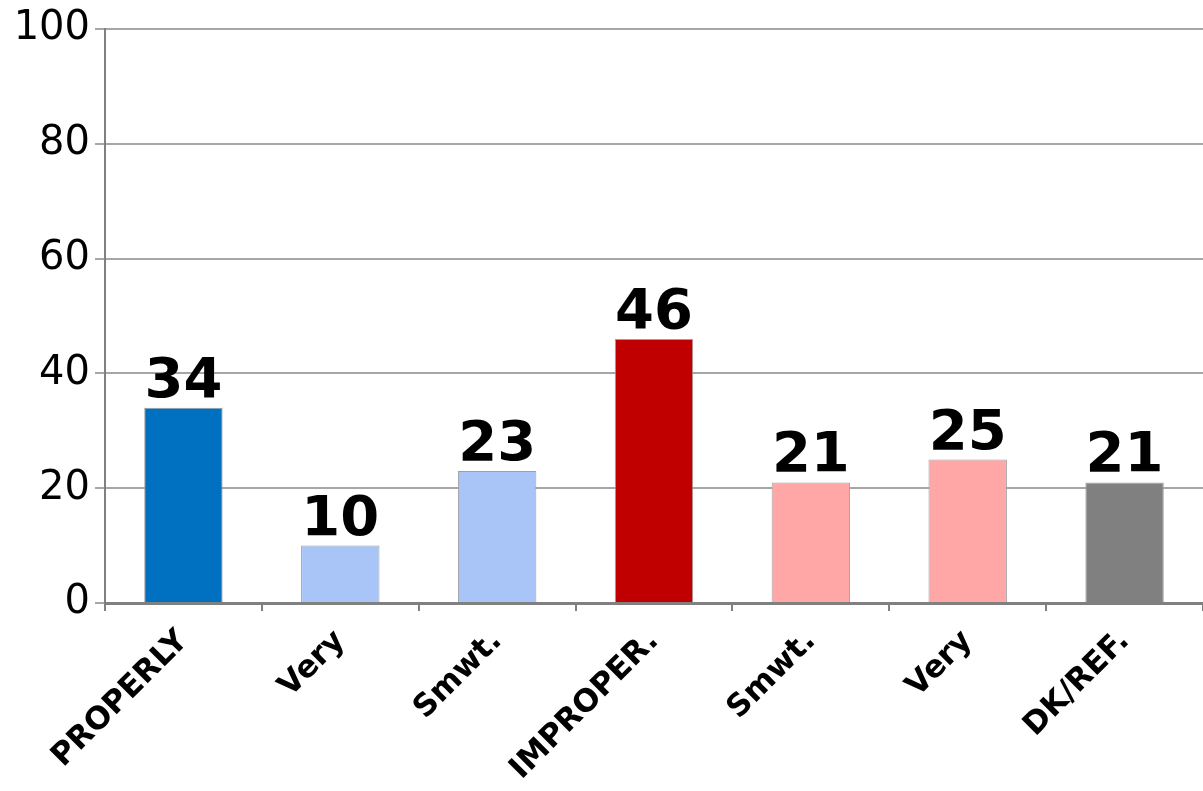 The width and height of the screenshot is (1203, 791). Describe the element at coordinates (64, 140) in the screenshot. I see `y-tick-label: 80` at that location.